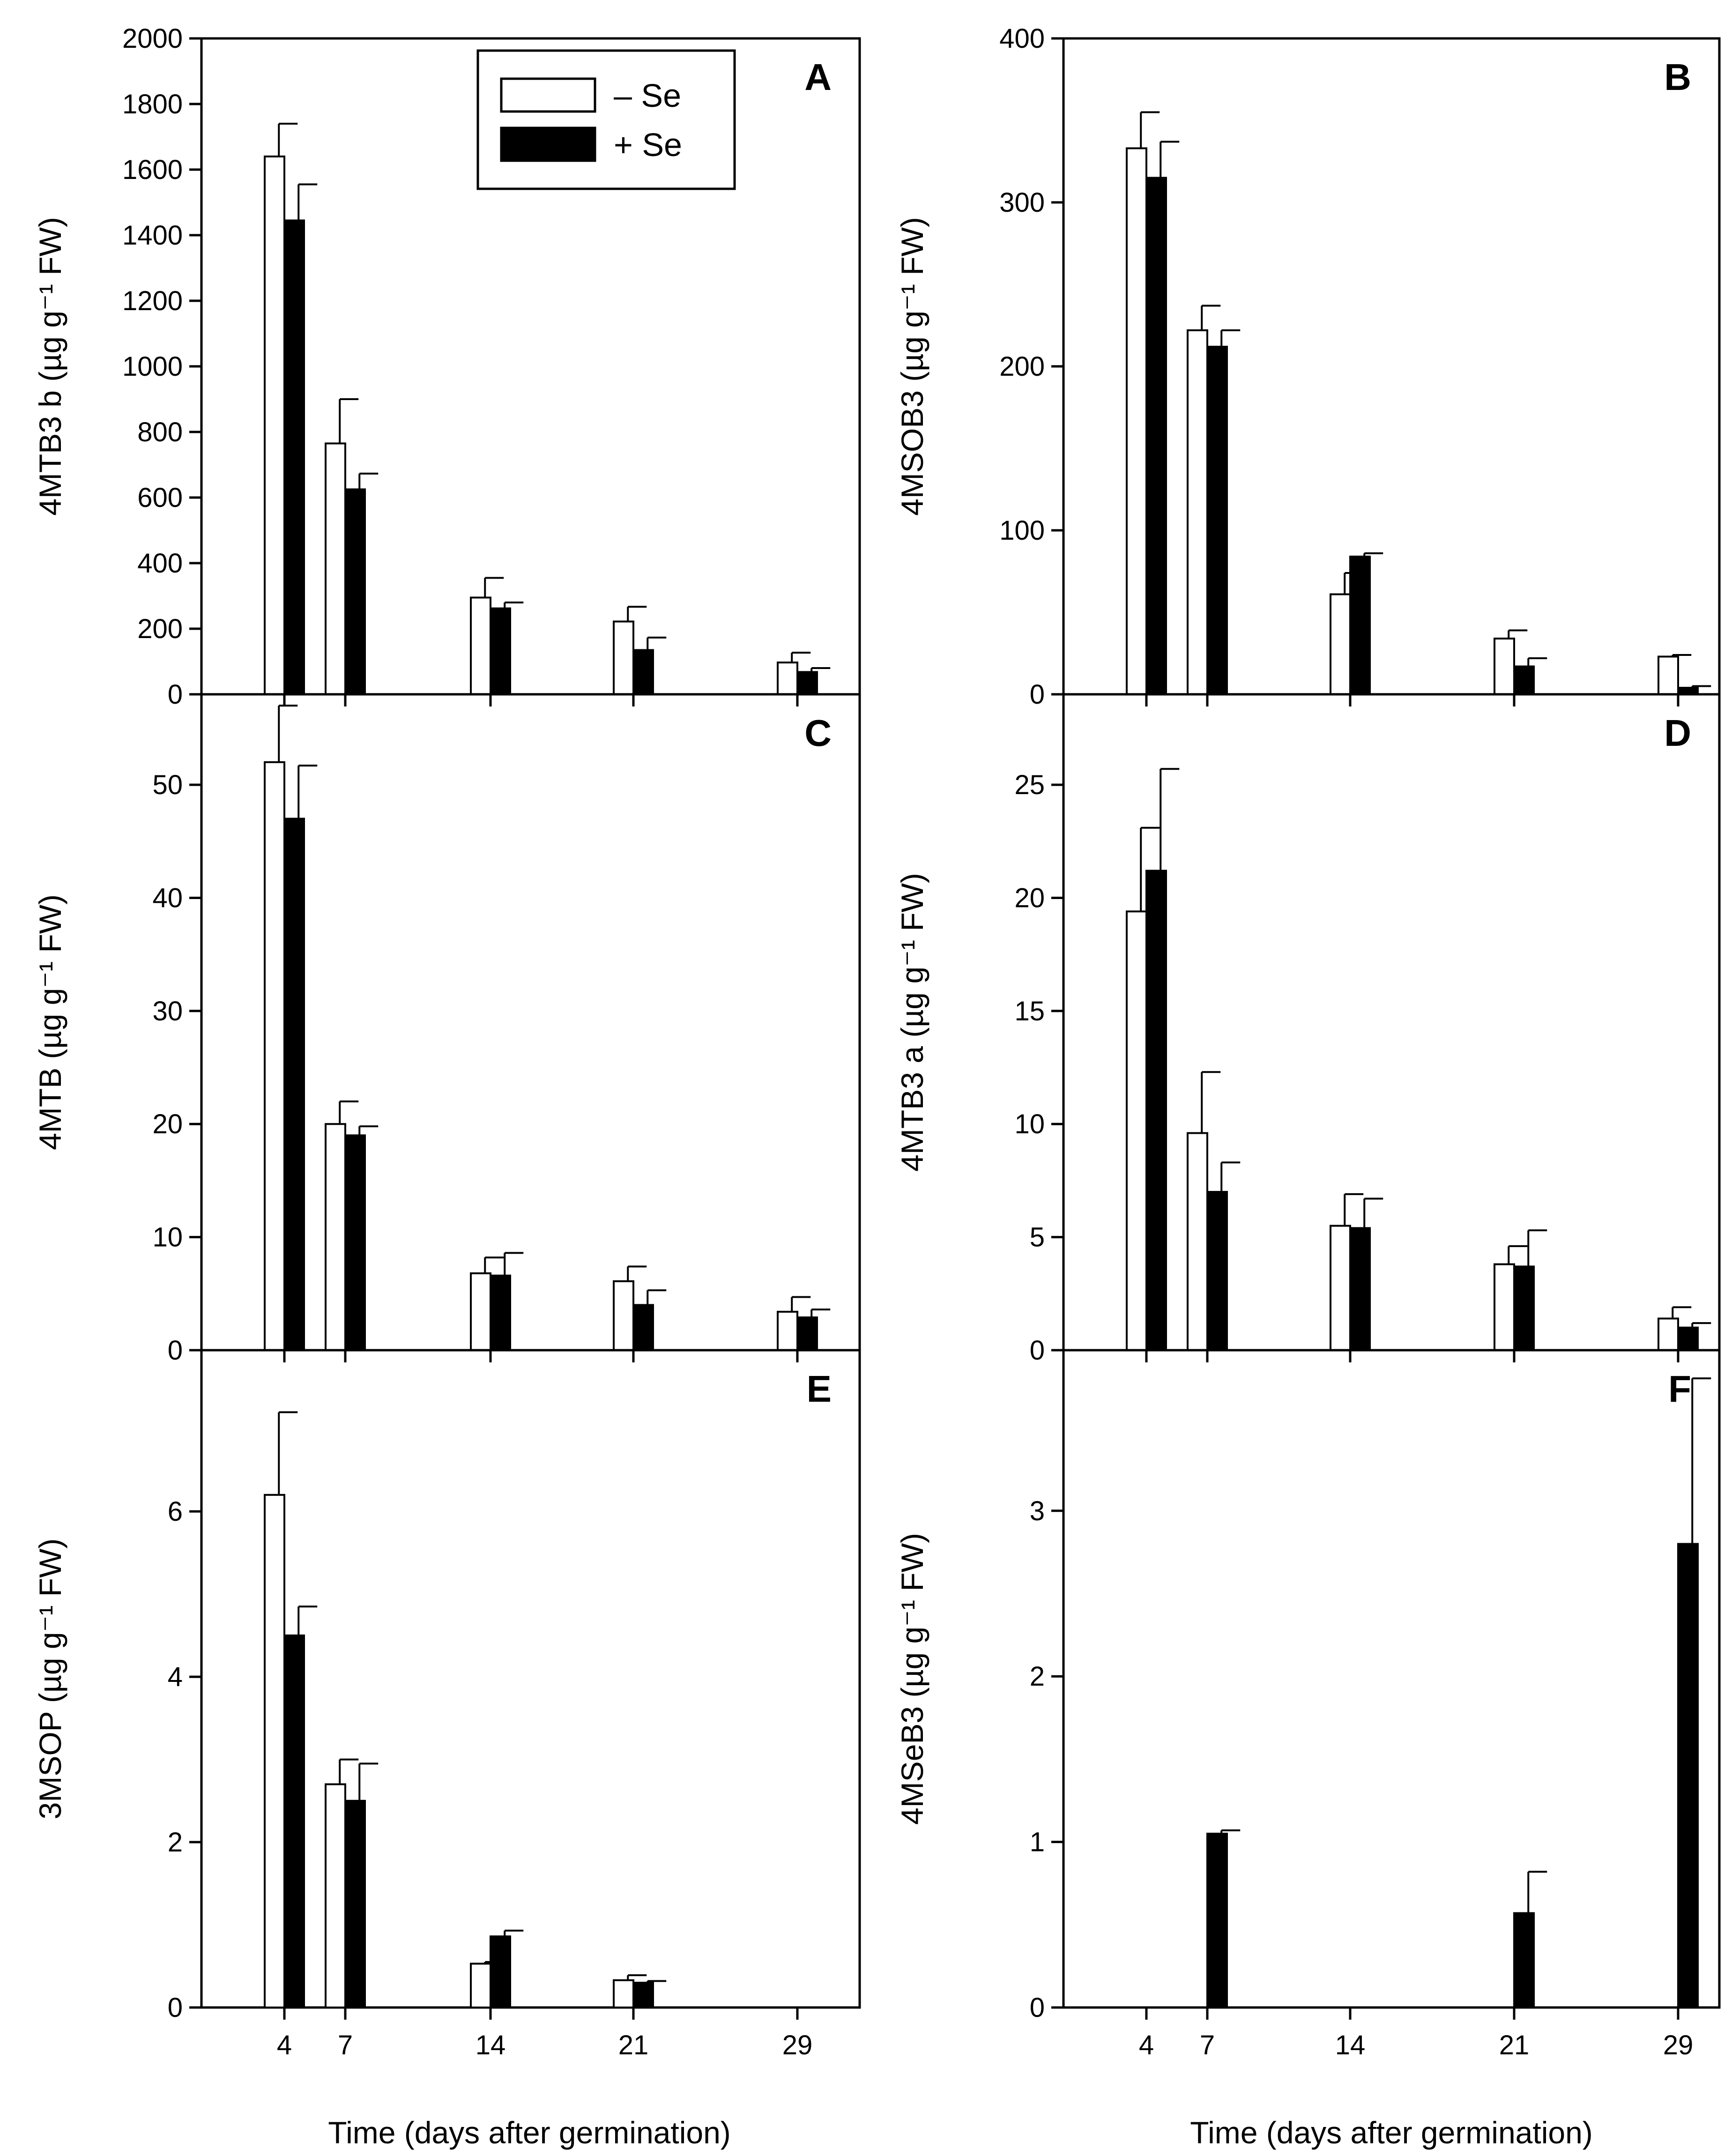  I want to click on panel-letter: E, so click(820, 1389).